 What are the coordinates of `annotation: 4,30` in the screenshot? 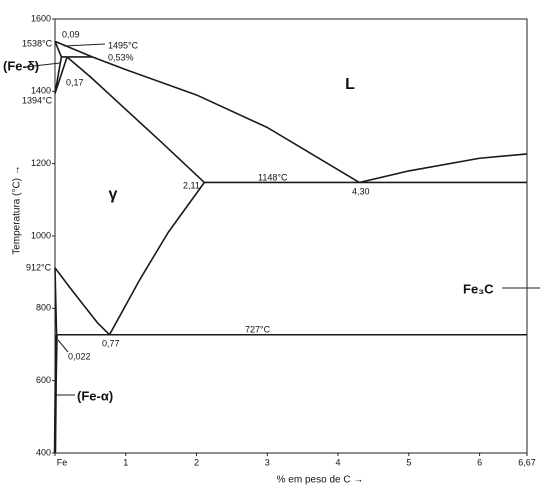 It's located at (361, 191).